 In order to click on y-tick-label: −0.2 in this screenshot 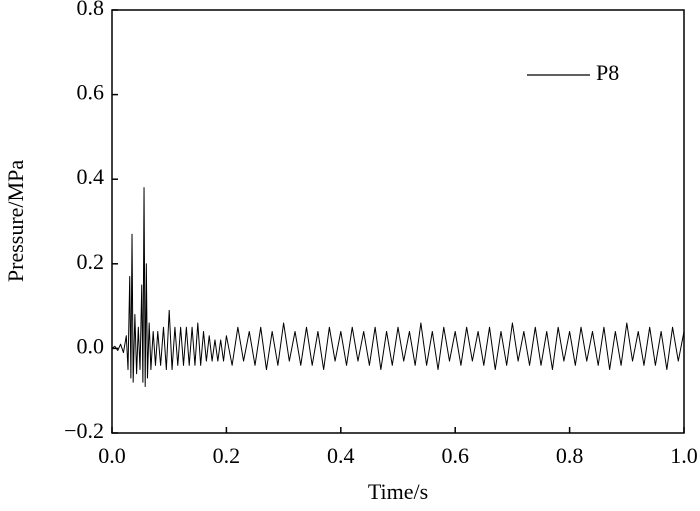, I will do `click(84, 430)`.